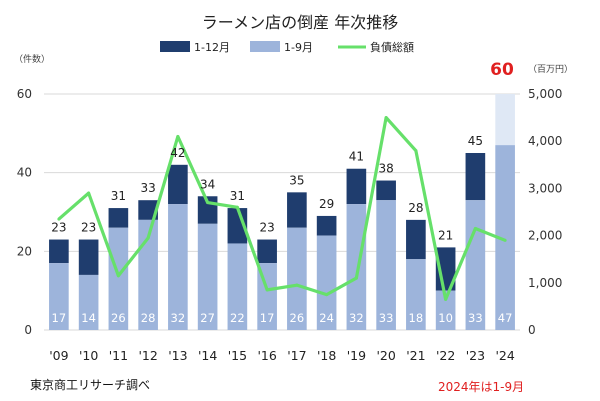  Describe the element at coordinates (385, 169) in the screenshot. I see `bar-label-full-year: 38` at that location.